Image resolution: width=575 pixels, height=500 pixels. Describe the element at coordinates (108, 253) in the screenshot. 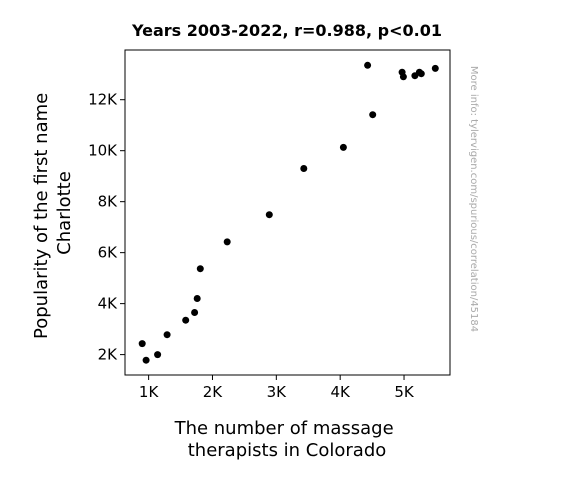

I see `y-tick-label: 6K` at that location.